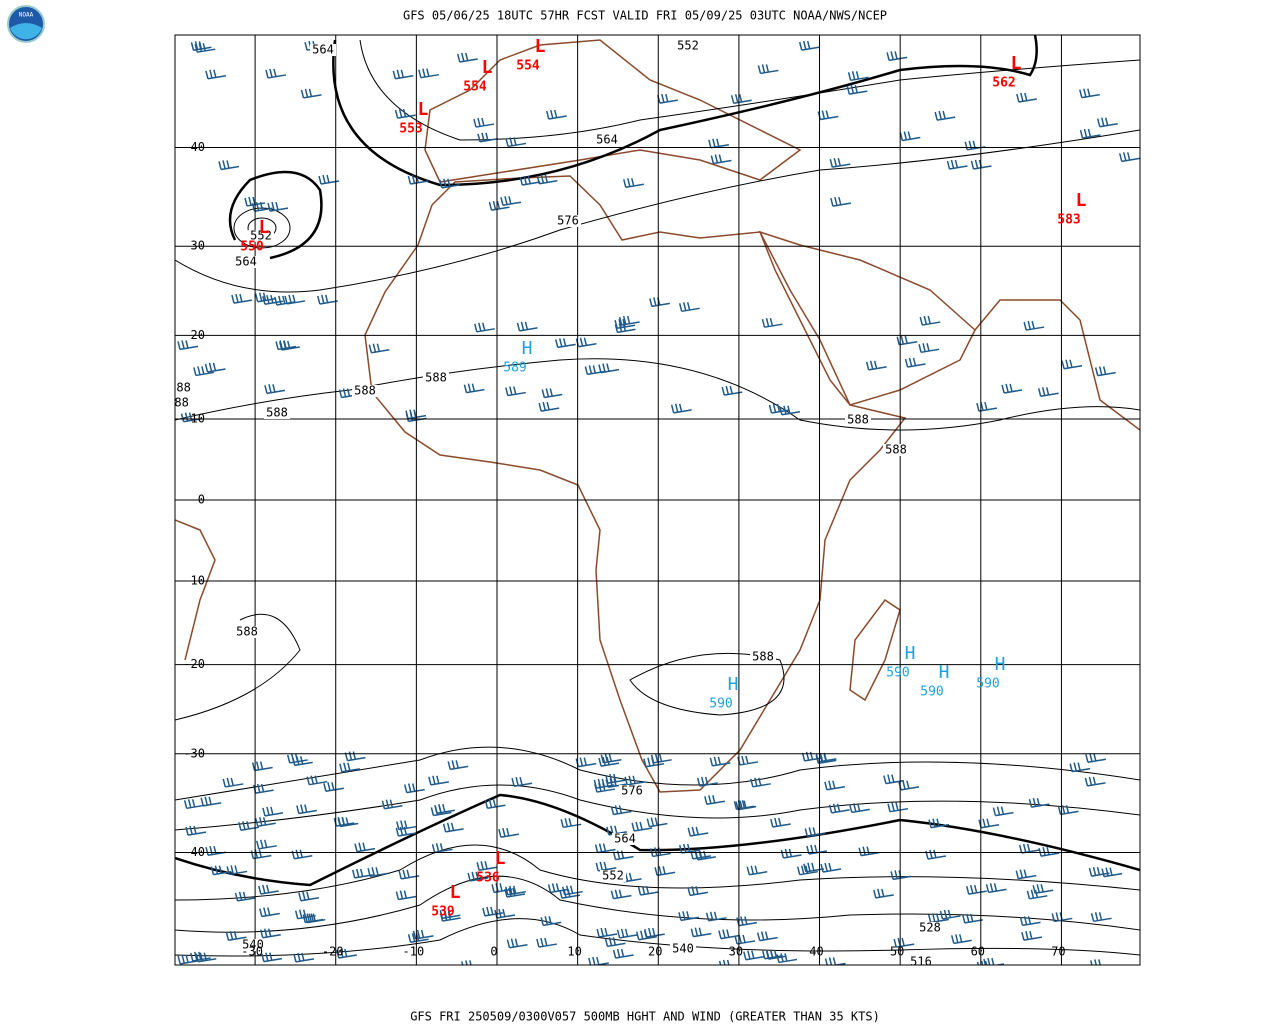  I want to click on high-value: 590, so click(897, 673).